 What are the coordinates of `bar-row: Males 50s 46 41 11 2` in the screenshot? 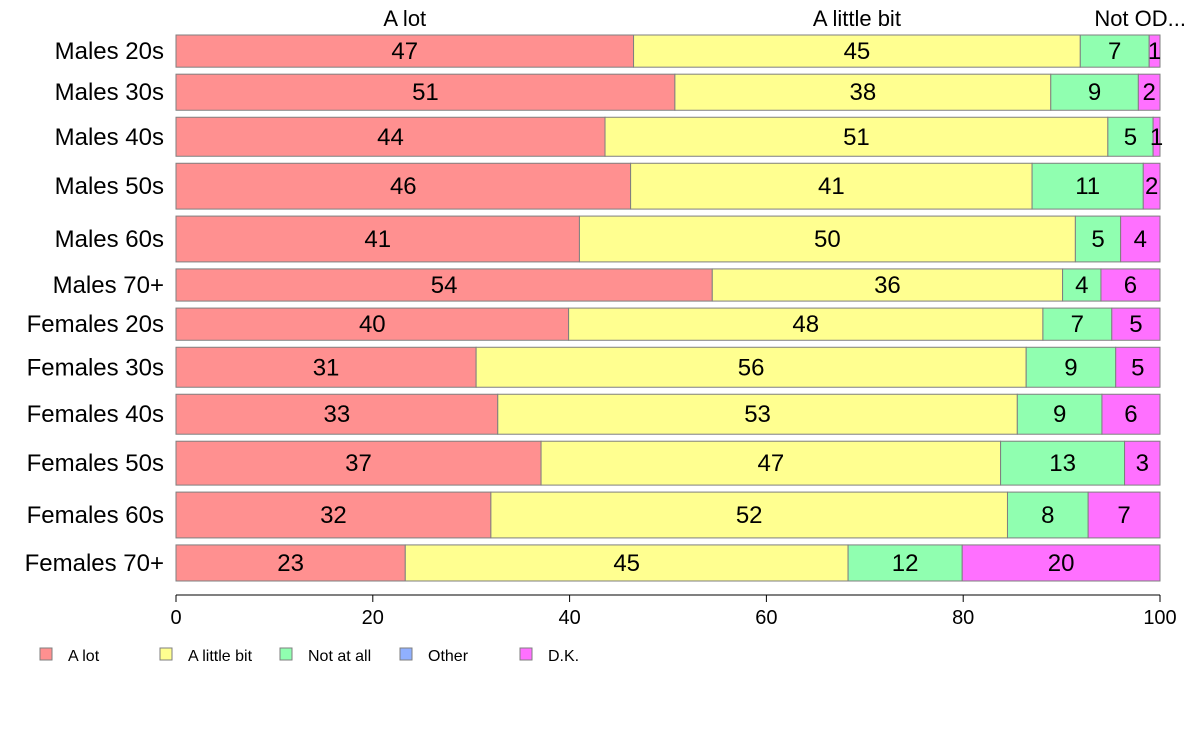 It's located at (608, 186).